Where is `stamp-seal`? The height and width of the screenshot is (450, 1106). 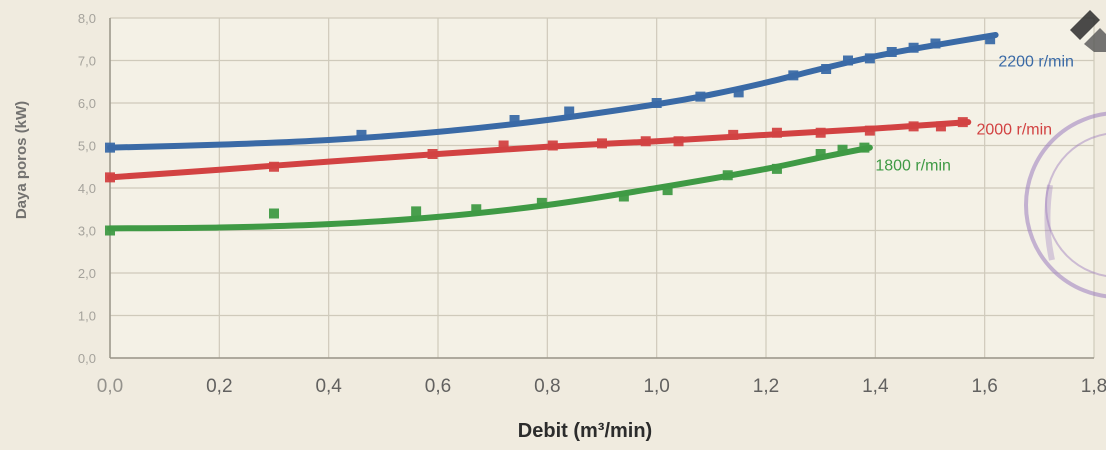
stamp-seal is located at coordinates (1065, 205).